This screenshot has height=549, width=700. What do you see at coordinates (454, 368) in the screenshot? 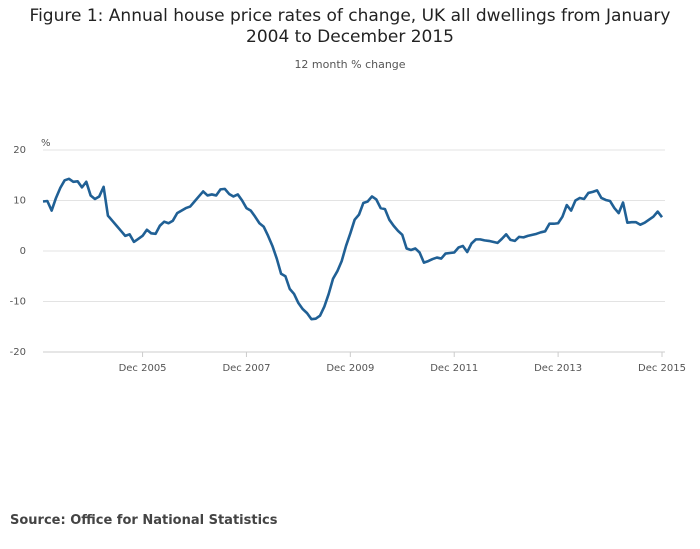
I see `x-tick-label: Dec 2011` at bounding box center [454, 368].